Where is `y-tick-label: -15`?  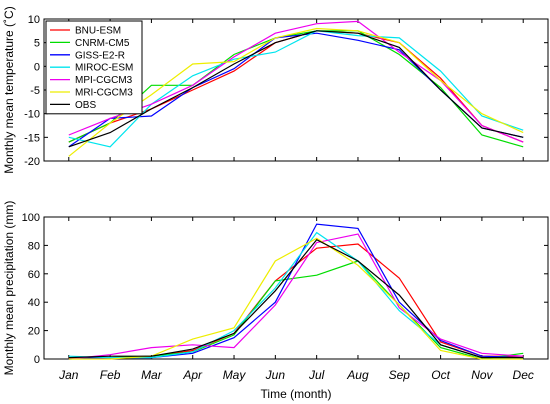
y-tick-label: -15 is located at coordinates (32, 138).